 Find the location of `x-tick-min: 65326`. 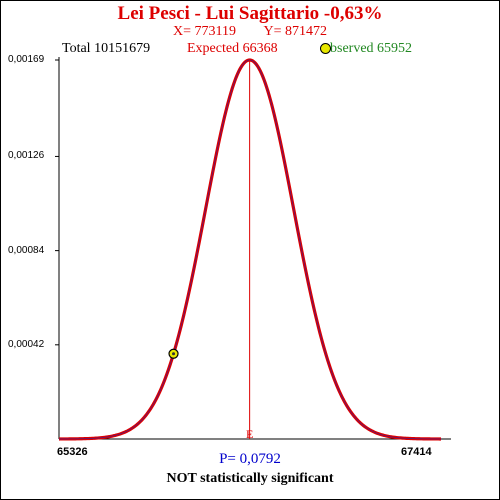

x-tick-min: 65326 is located at coordinates (72, 452).